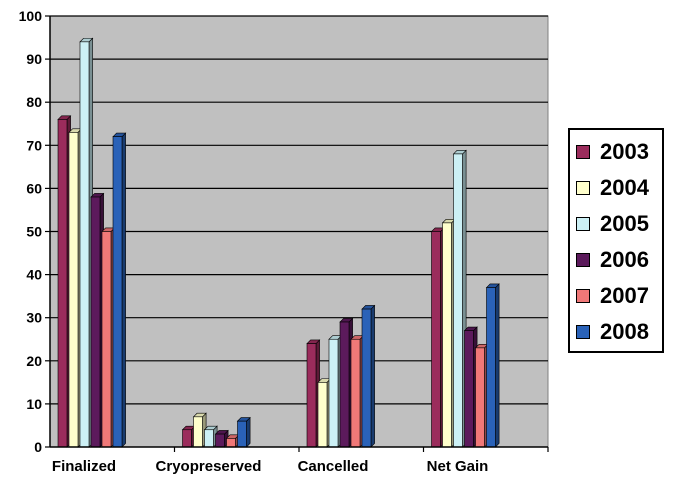  I want to click on legend-item: 2003, so click(619, 152).